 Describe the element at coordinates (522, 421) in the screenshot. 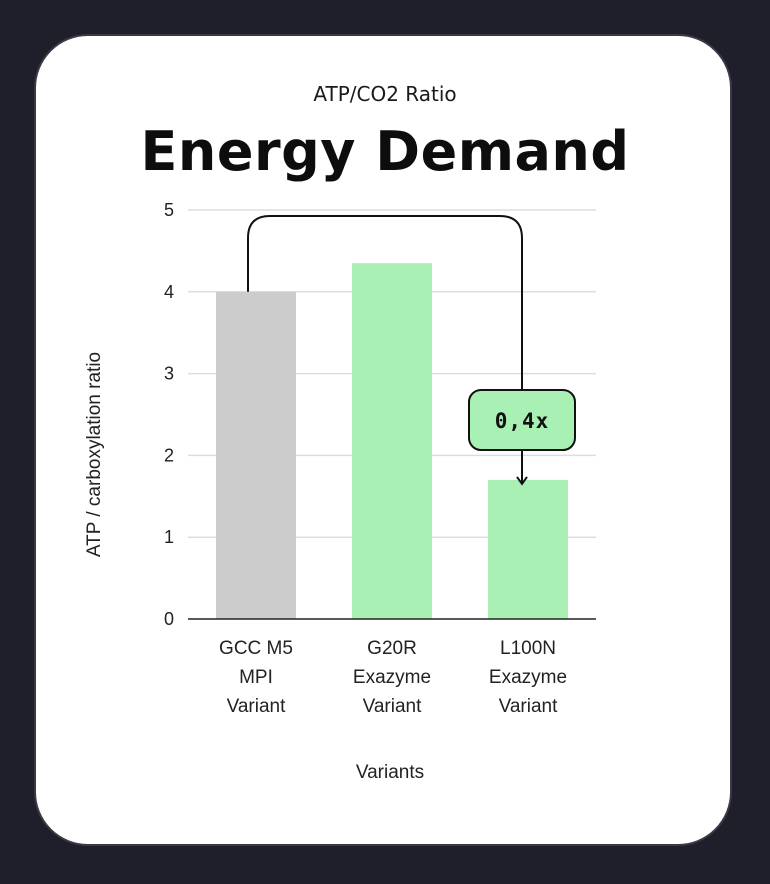

I see `callout-label: 0,4x` at that location.